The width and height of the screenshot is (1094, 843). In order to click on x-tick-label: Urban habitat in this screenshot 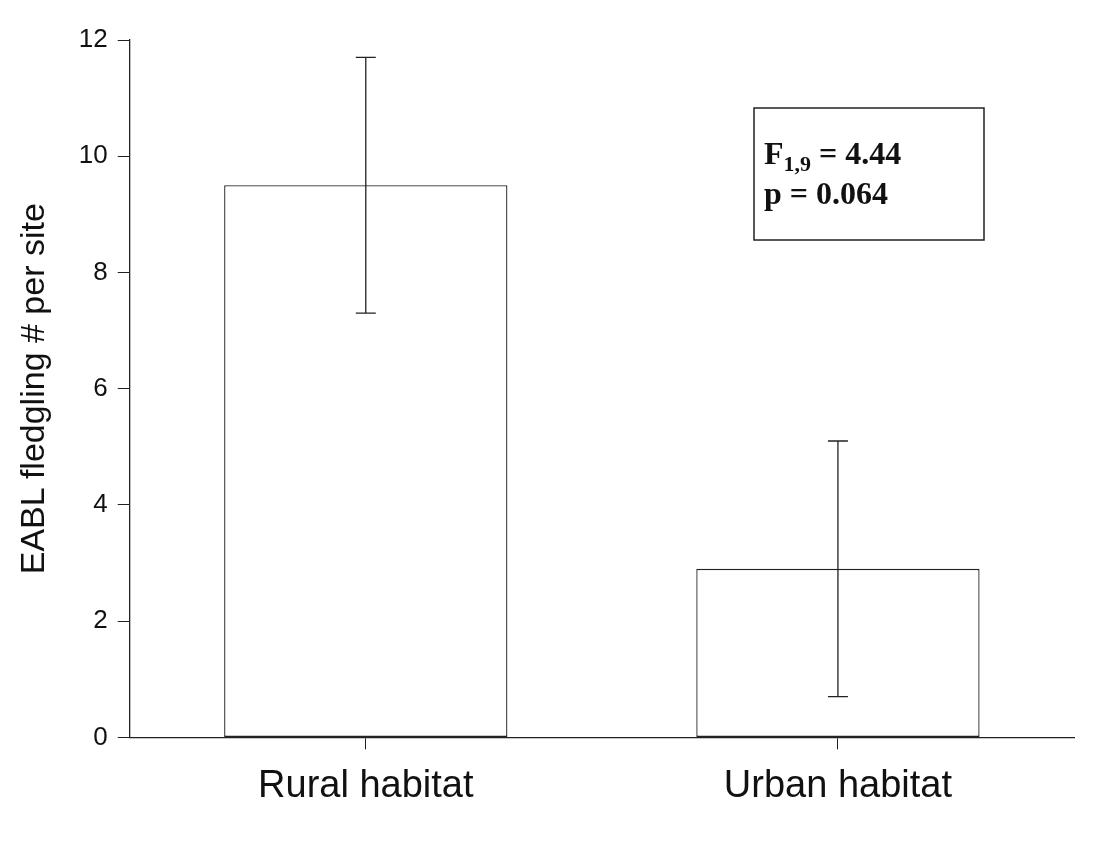, I will do `click(838, 783)`.